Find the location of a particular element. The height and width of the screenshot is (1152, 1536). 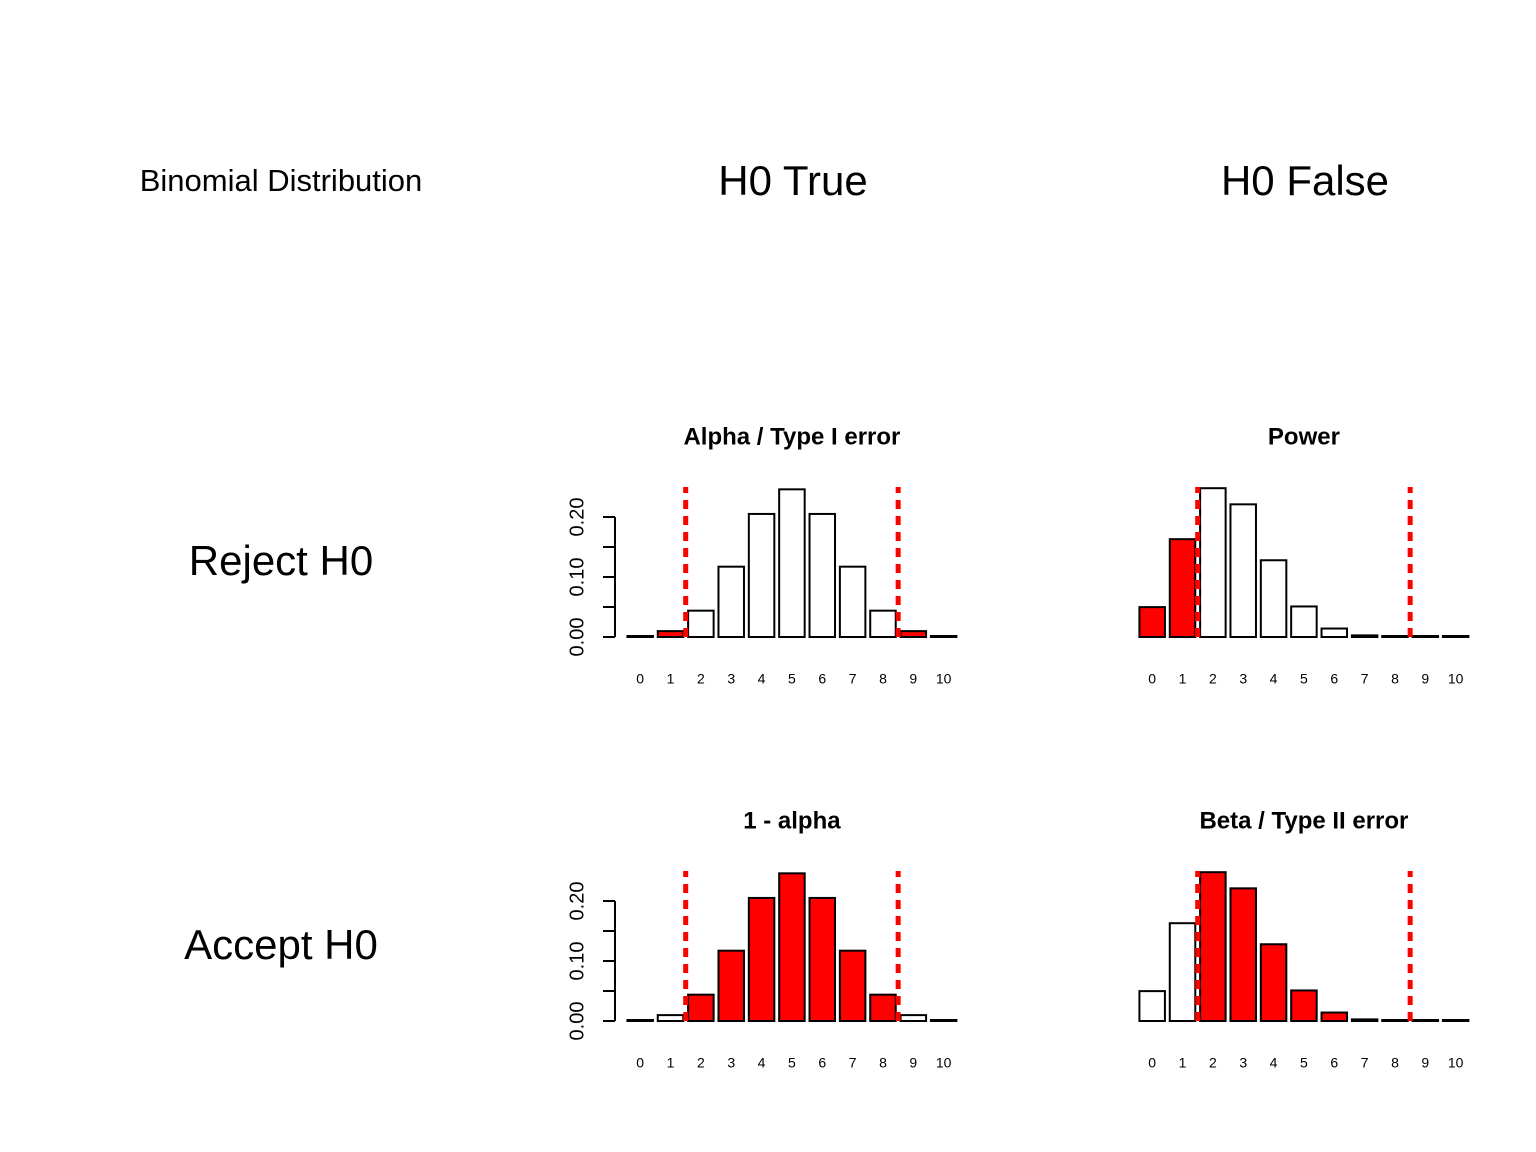

figure-title: Binomial Distribution is located at coordinates (281, 180).